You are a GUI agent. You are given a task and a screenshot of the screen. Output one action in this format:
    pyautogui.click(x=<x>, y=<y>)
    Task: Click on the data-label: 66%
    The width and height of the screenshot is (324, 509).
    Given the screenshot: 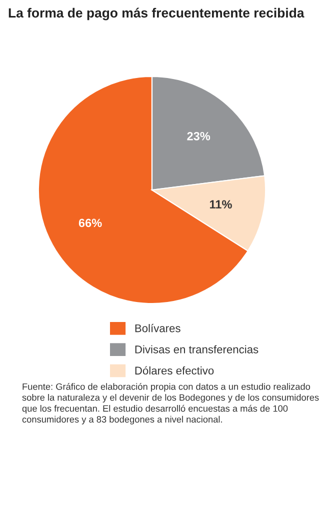 What is the action you would take?
    pyautogui.click(x=90, y=223)
    